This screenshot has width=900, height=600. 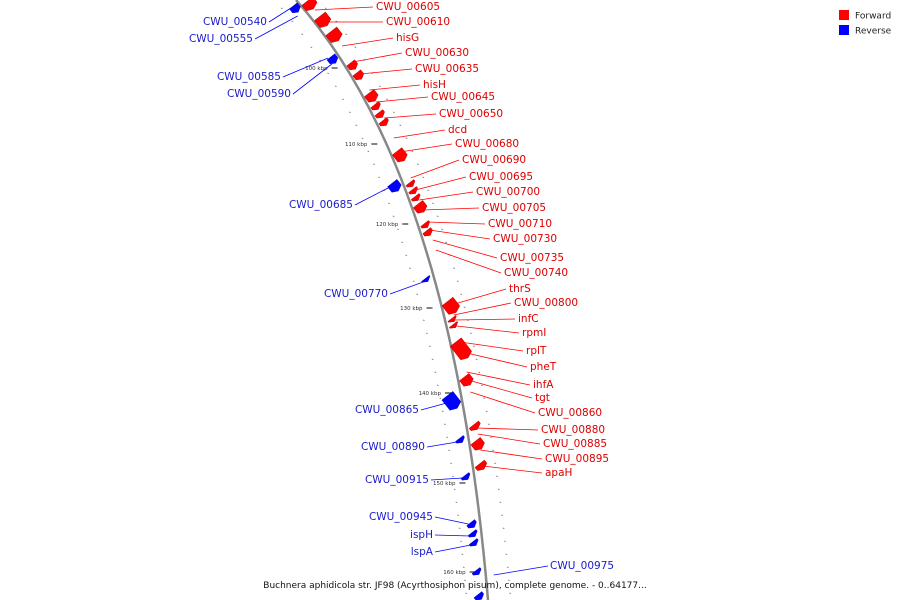 What do you see at coordinates (573, 430) in the screenshot?
I see `forward-gene-label: CWU_00880` at bounding box center [573, 430].